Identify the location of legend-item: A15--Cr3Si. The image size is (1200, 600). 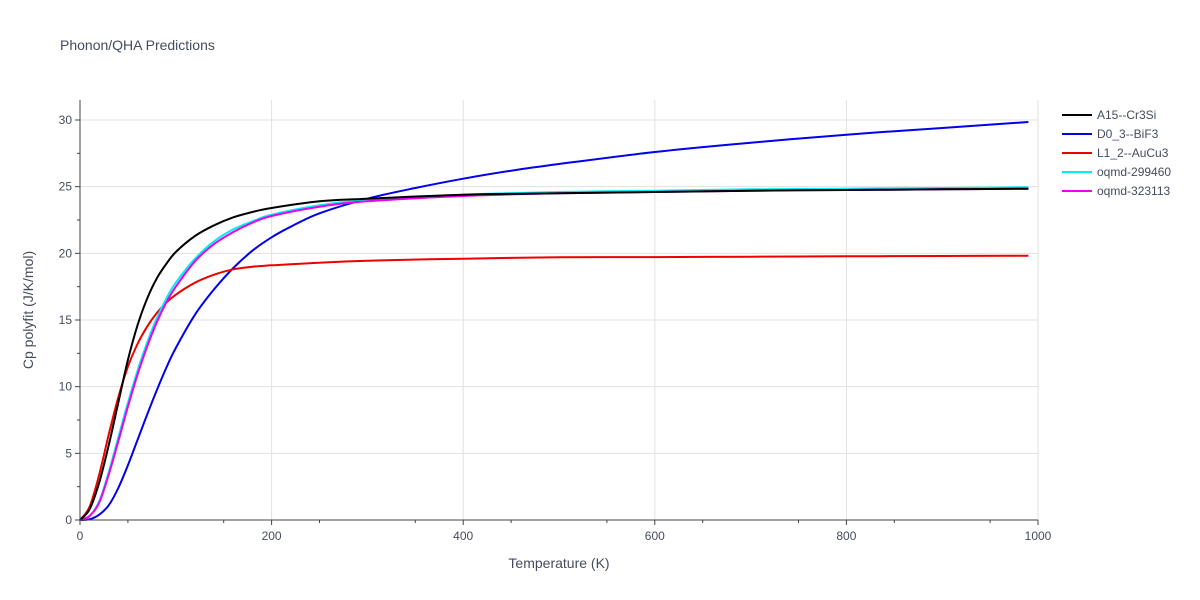
(1109, 115).